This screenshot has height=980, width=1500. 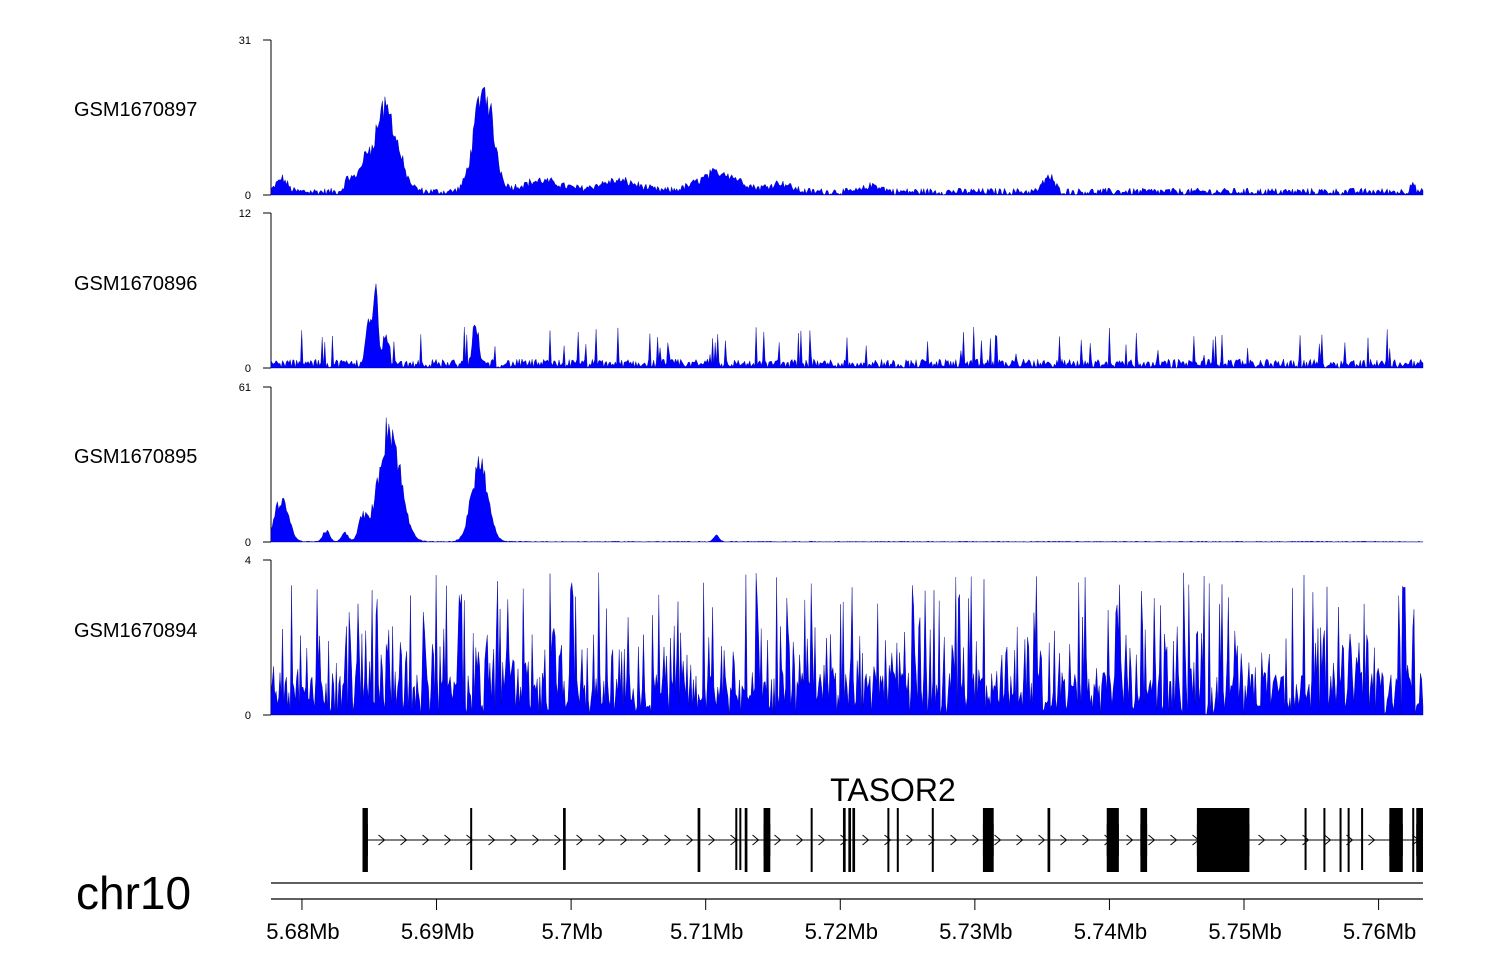 What do you see at coordinates (841, 931) in the screenshot?
I see `tick-label: 5.72Mb` at bounding box center [841, 931].